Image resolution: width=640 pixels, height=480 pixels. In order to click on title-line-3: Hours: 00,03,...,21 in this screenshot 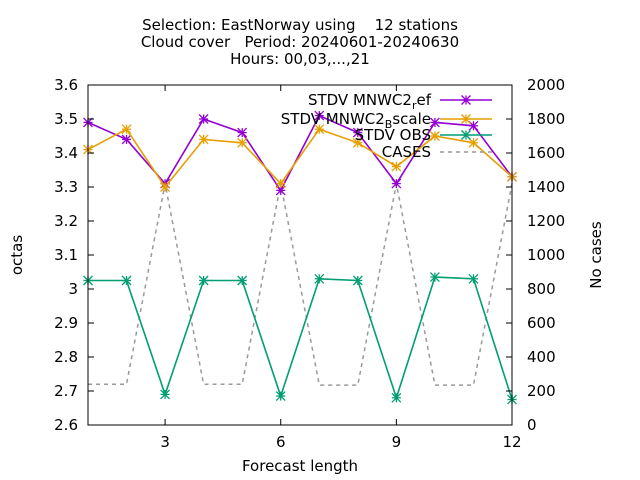, I will do `click(300, 59)`.